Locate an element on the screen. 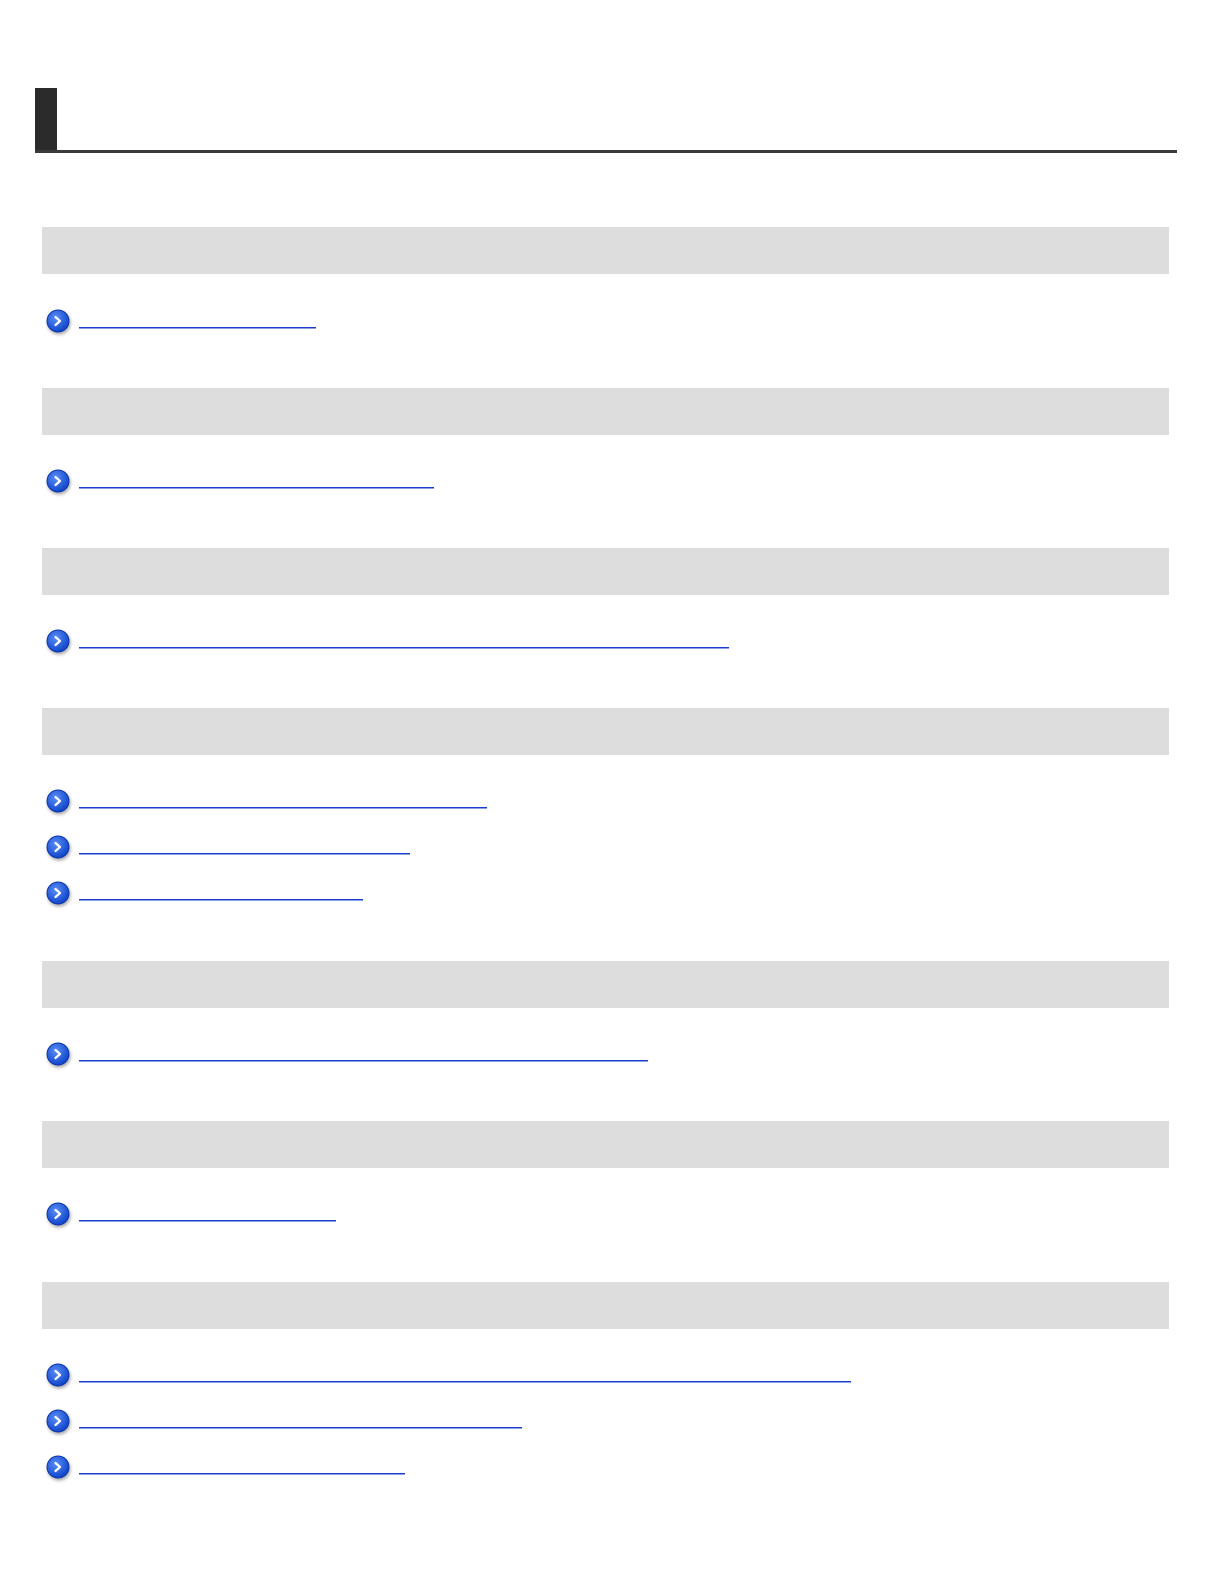 This screenshot has height=1584, width=1224. heading-marker is located at coordinates (46, 120).